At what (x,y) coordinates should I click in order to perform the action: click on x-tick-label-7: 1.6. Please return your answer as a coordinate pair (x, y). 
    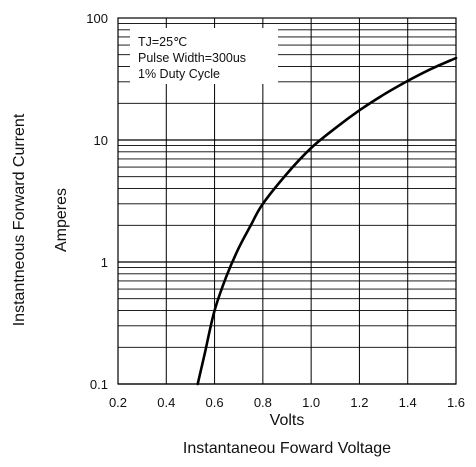
    Looking at the image, I should click on (456, 402).